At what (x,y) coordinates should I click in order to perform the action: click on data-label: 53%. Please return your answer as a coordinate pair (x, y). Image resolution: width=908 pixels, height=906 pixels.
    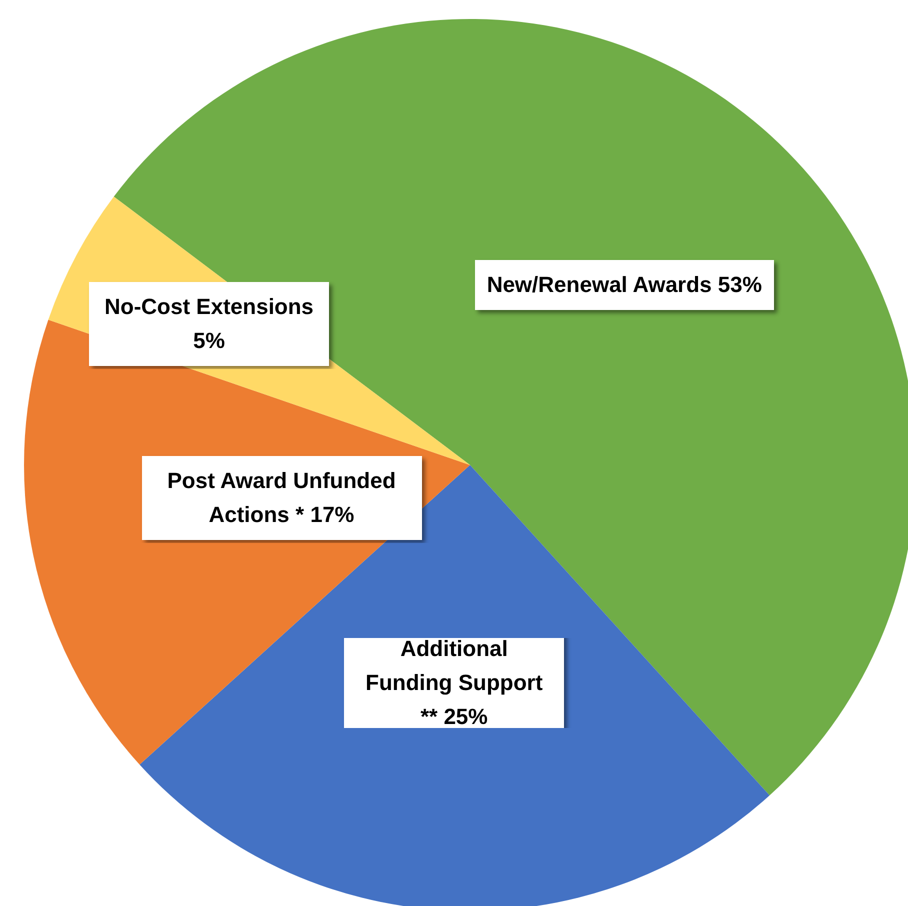
    Looking at the image, I should click on (740, 285).